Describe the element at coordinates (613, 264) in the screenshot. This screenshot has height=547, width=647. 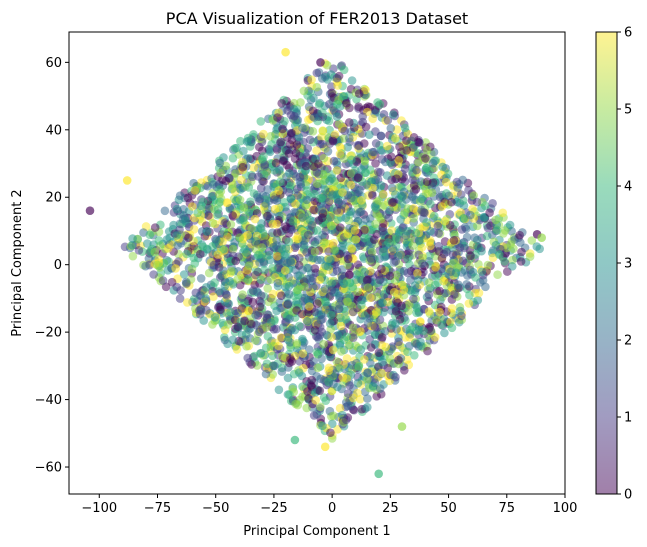
I see `colorbar: 0 1 2 3 4 5 6` at that location.